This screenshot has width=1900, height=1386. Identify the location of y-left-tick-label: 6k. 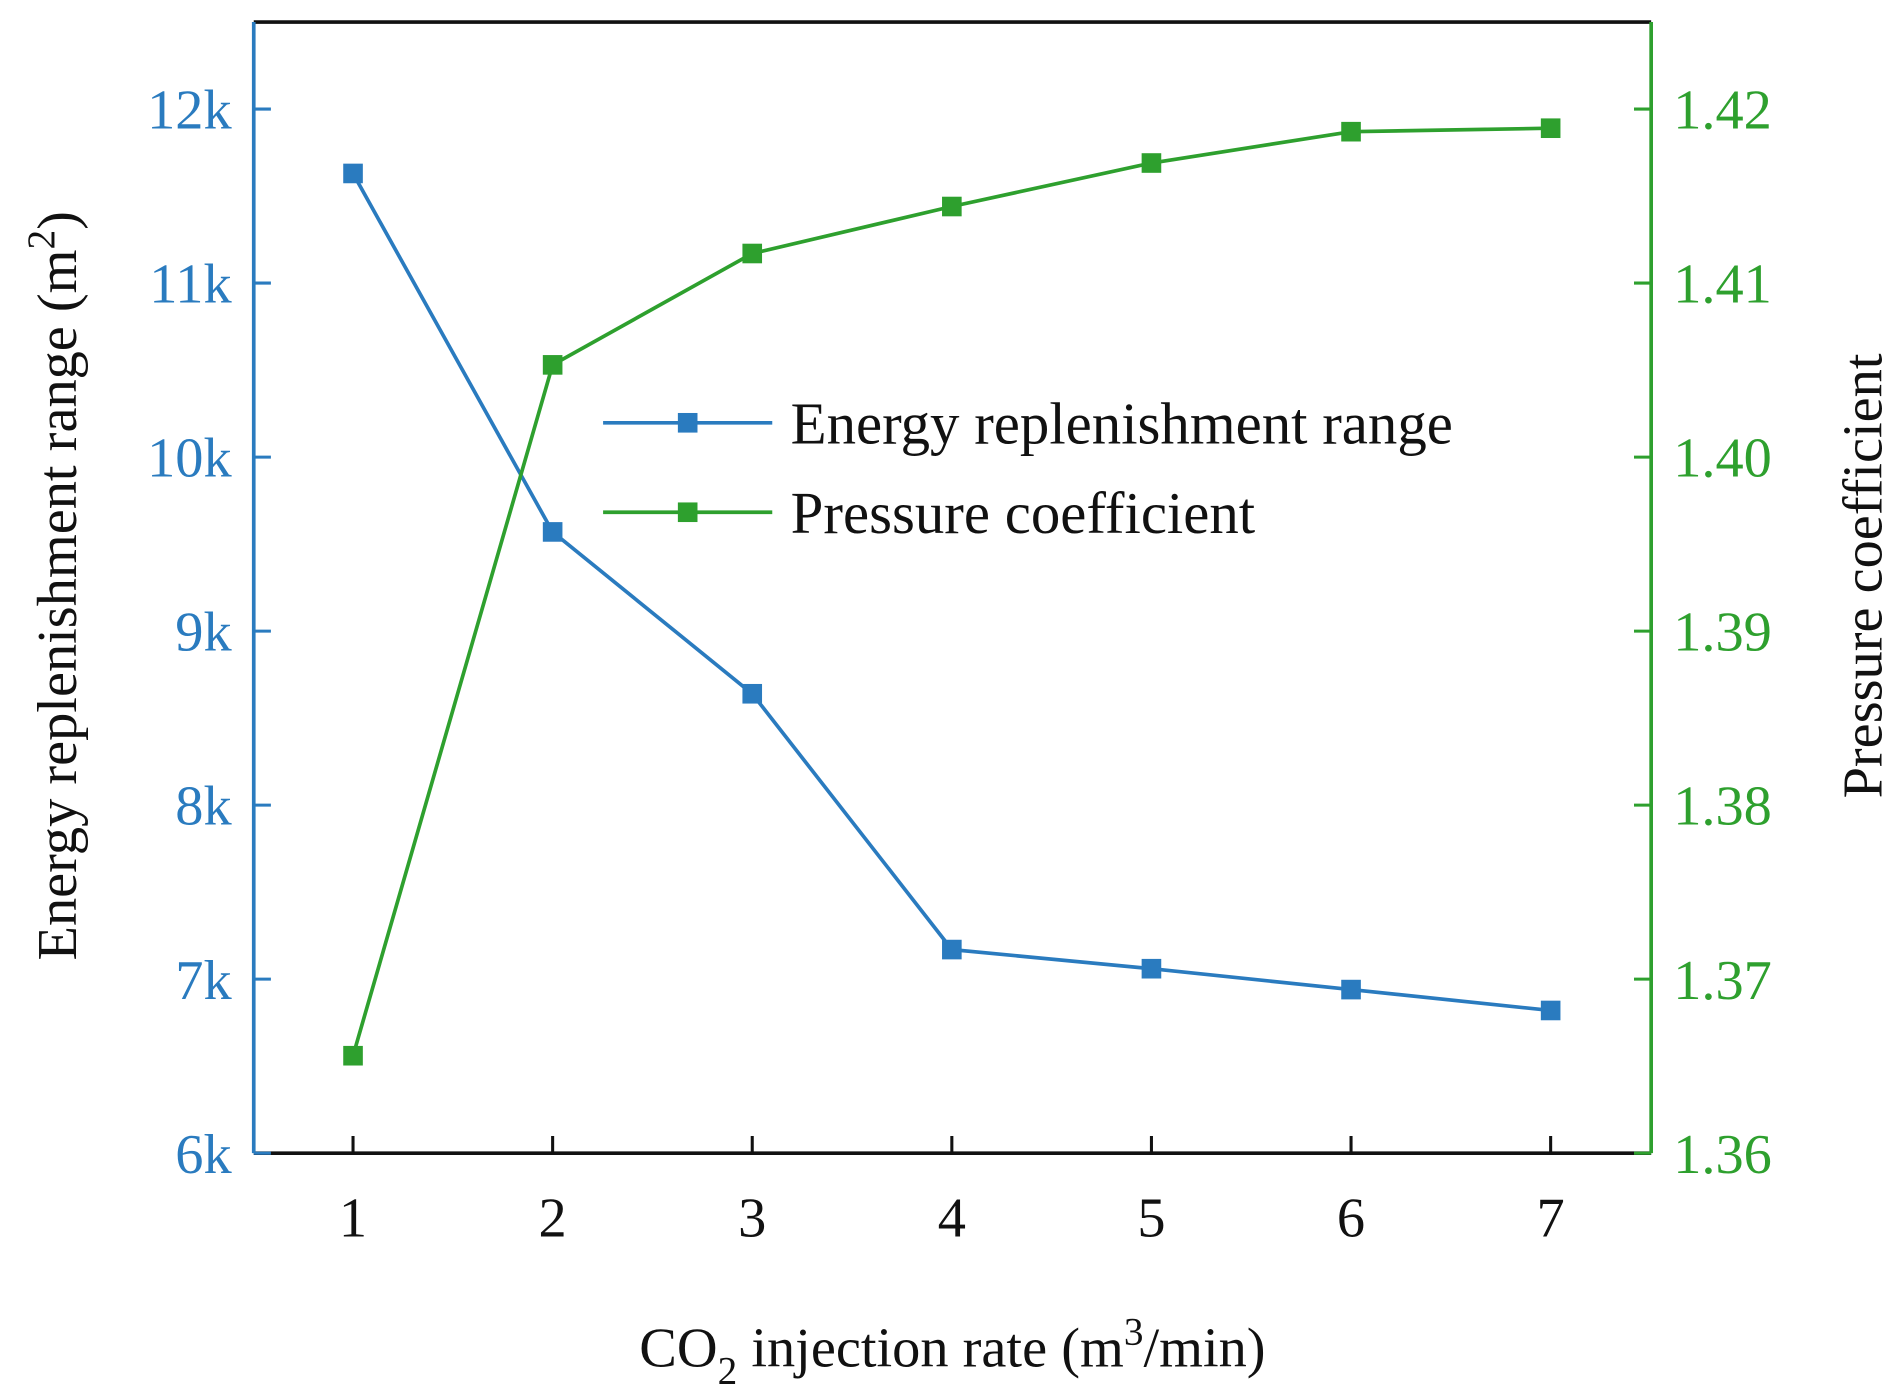
(203, 1155).